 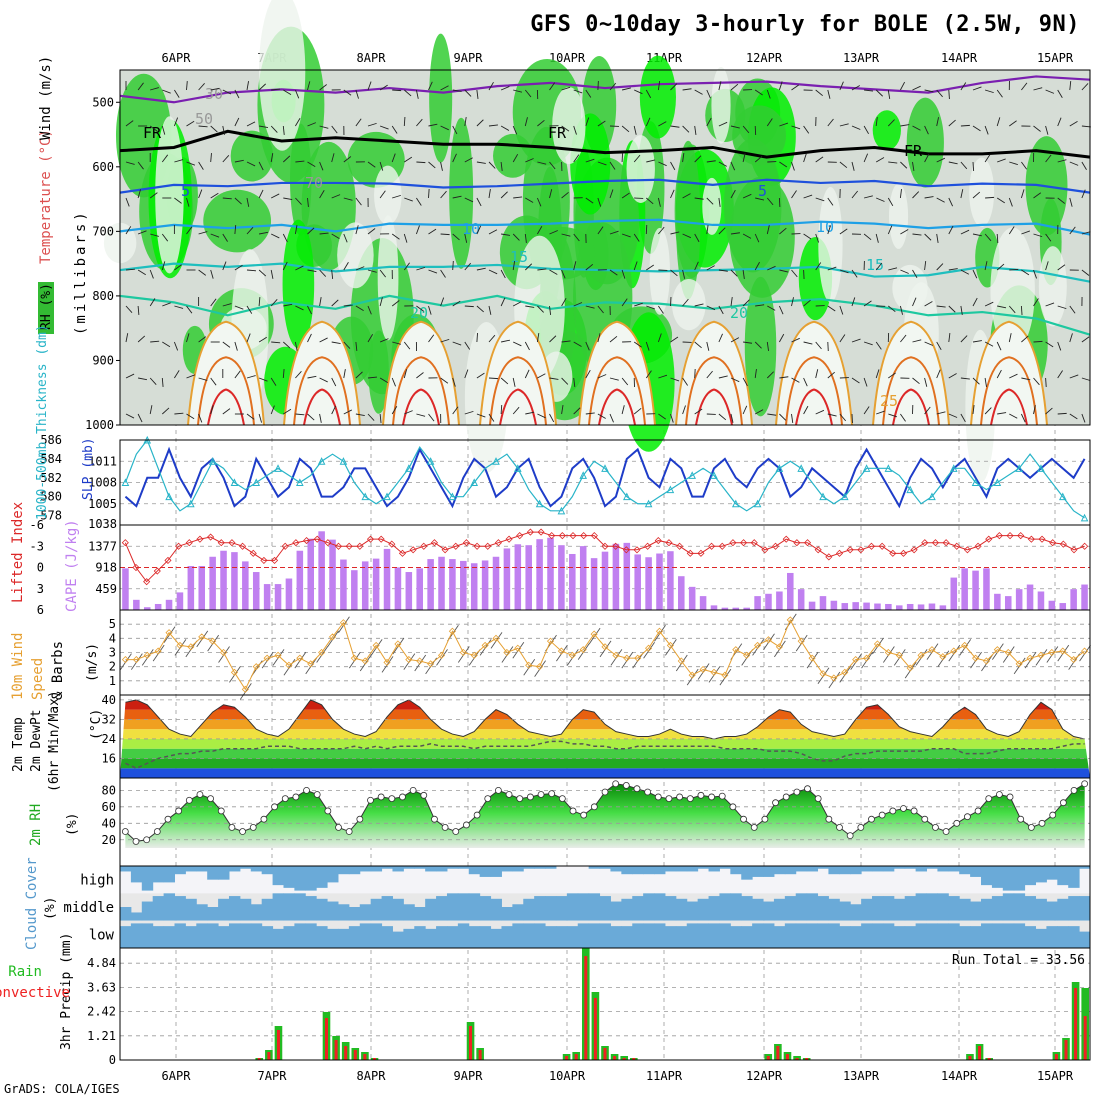 What do you see at coordinates (112, 638) in the screenshot?
I see `wind-tick-label: 4` at bounding box center [112, 638].